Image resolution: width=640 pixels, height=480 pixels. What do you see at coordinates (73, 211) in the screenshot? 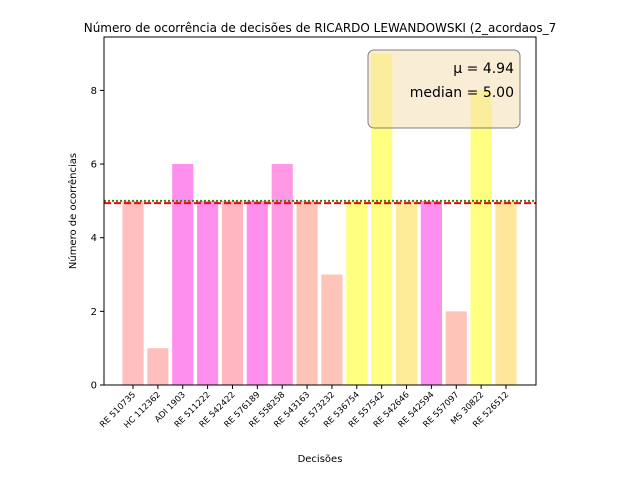
I see `y-axis-label: Número de ocorrências` at bounding box center [73, 211].